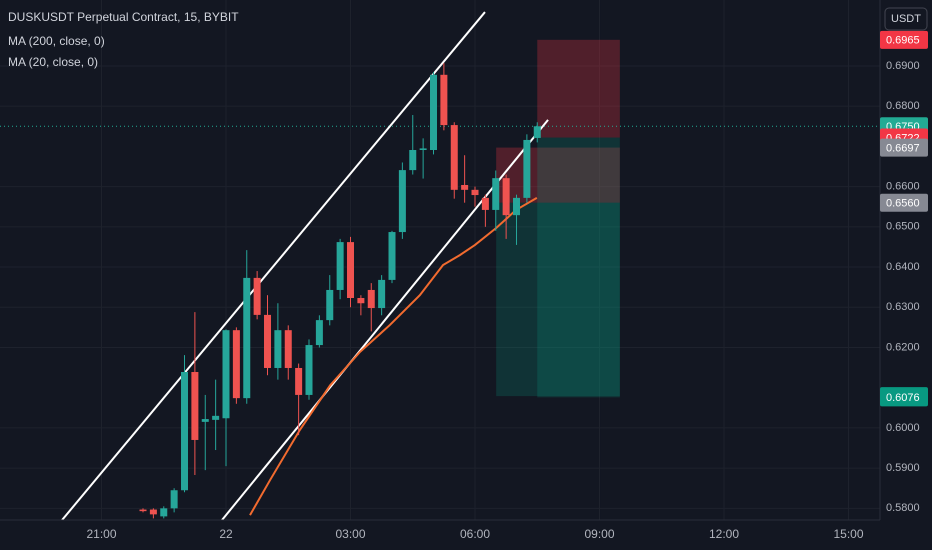  What do you see at coordinates (123, 17) in the screenshot?
I see `chart-title: DUSKUSDT Perpetual Contract, 15, BYBIT` at bounding box center [123, 17].